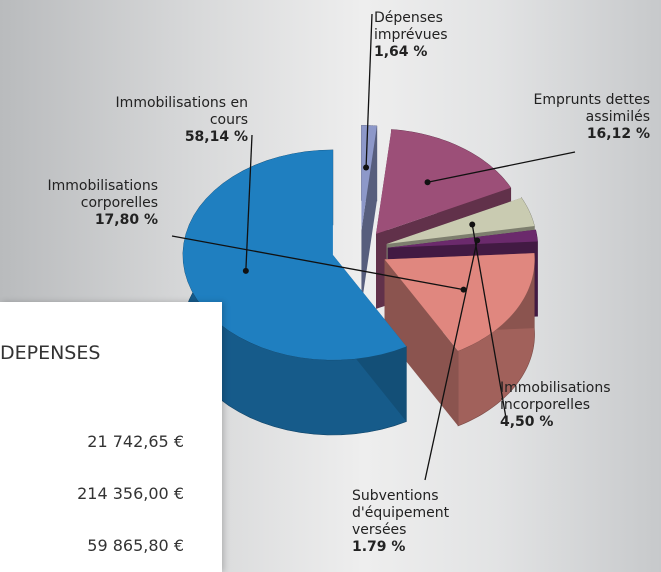 The height and width of the screenshot is (572, 661). I want to click on amount: 59 865,80 €, so click(135, 545).